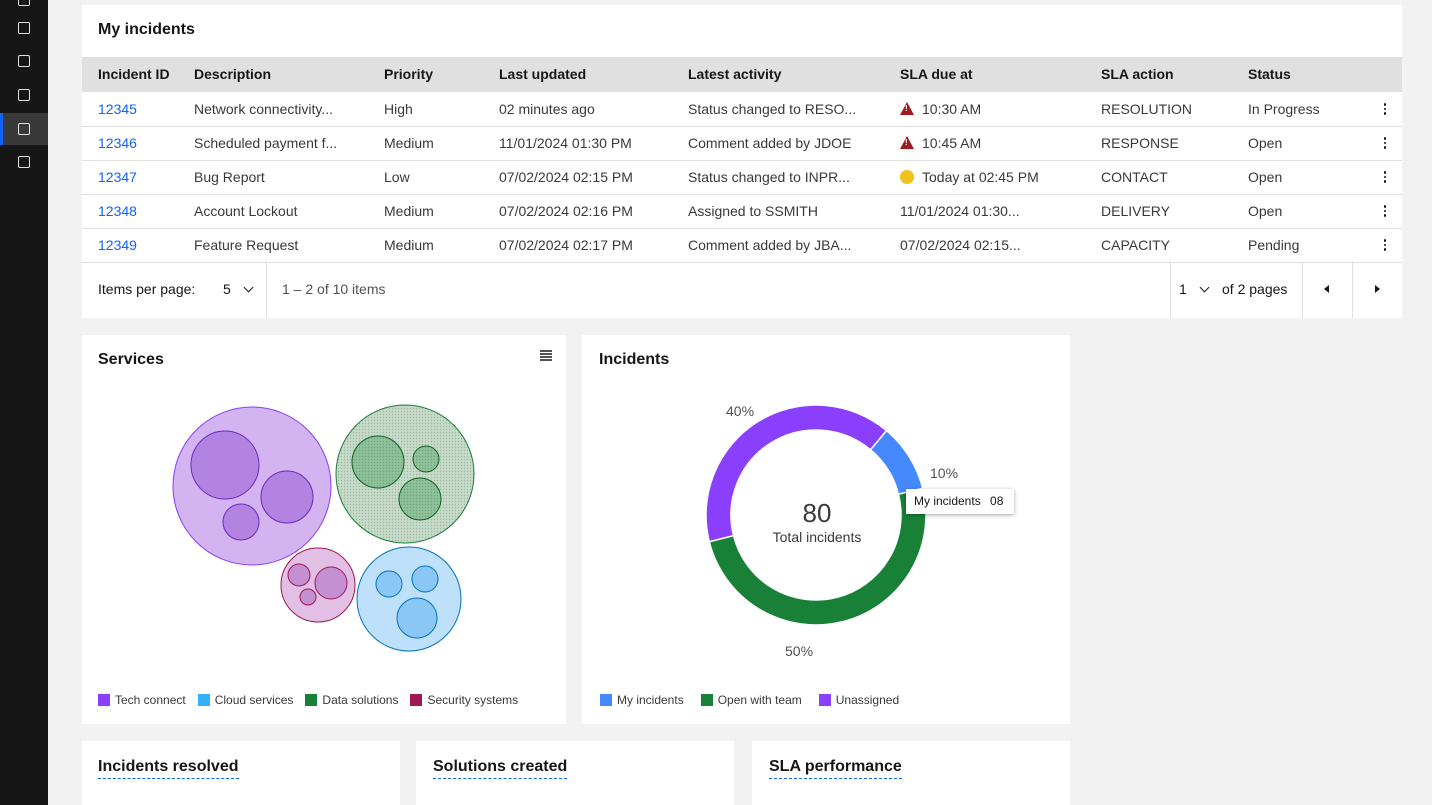  What do you see at coordinates (227, 289) in the screenshot?
I see `items-per-page-value: 5` at bounding box center [227, 289].